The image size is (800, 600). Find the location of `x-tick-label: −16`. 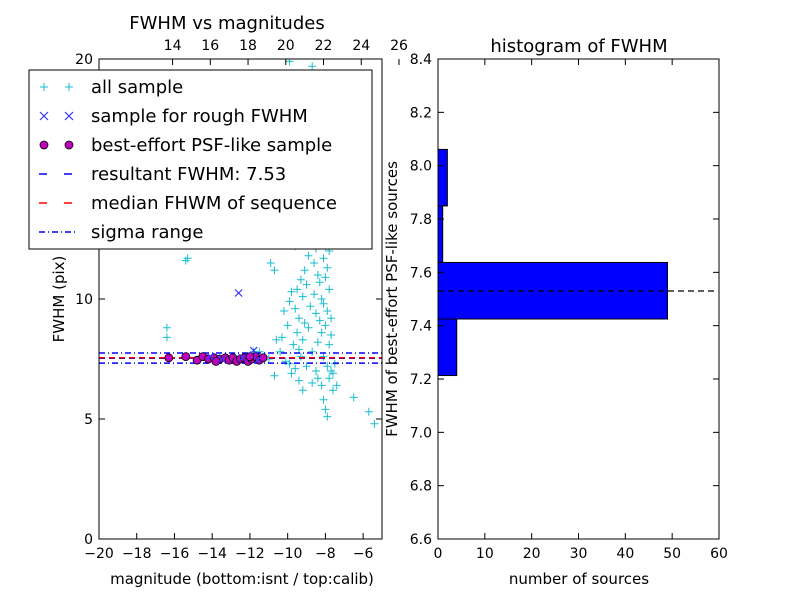

x-tick-label: −16 is located at coordinates (175, 554).